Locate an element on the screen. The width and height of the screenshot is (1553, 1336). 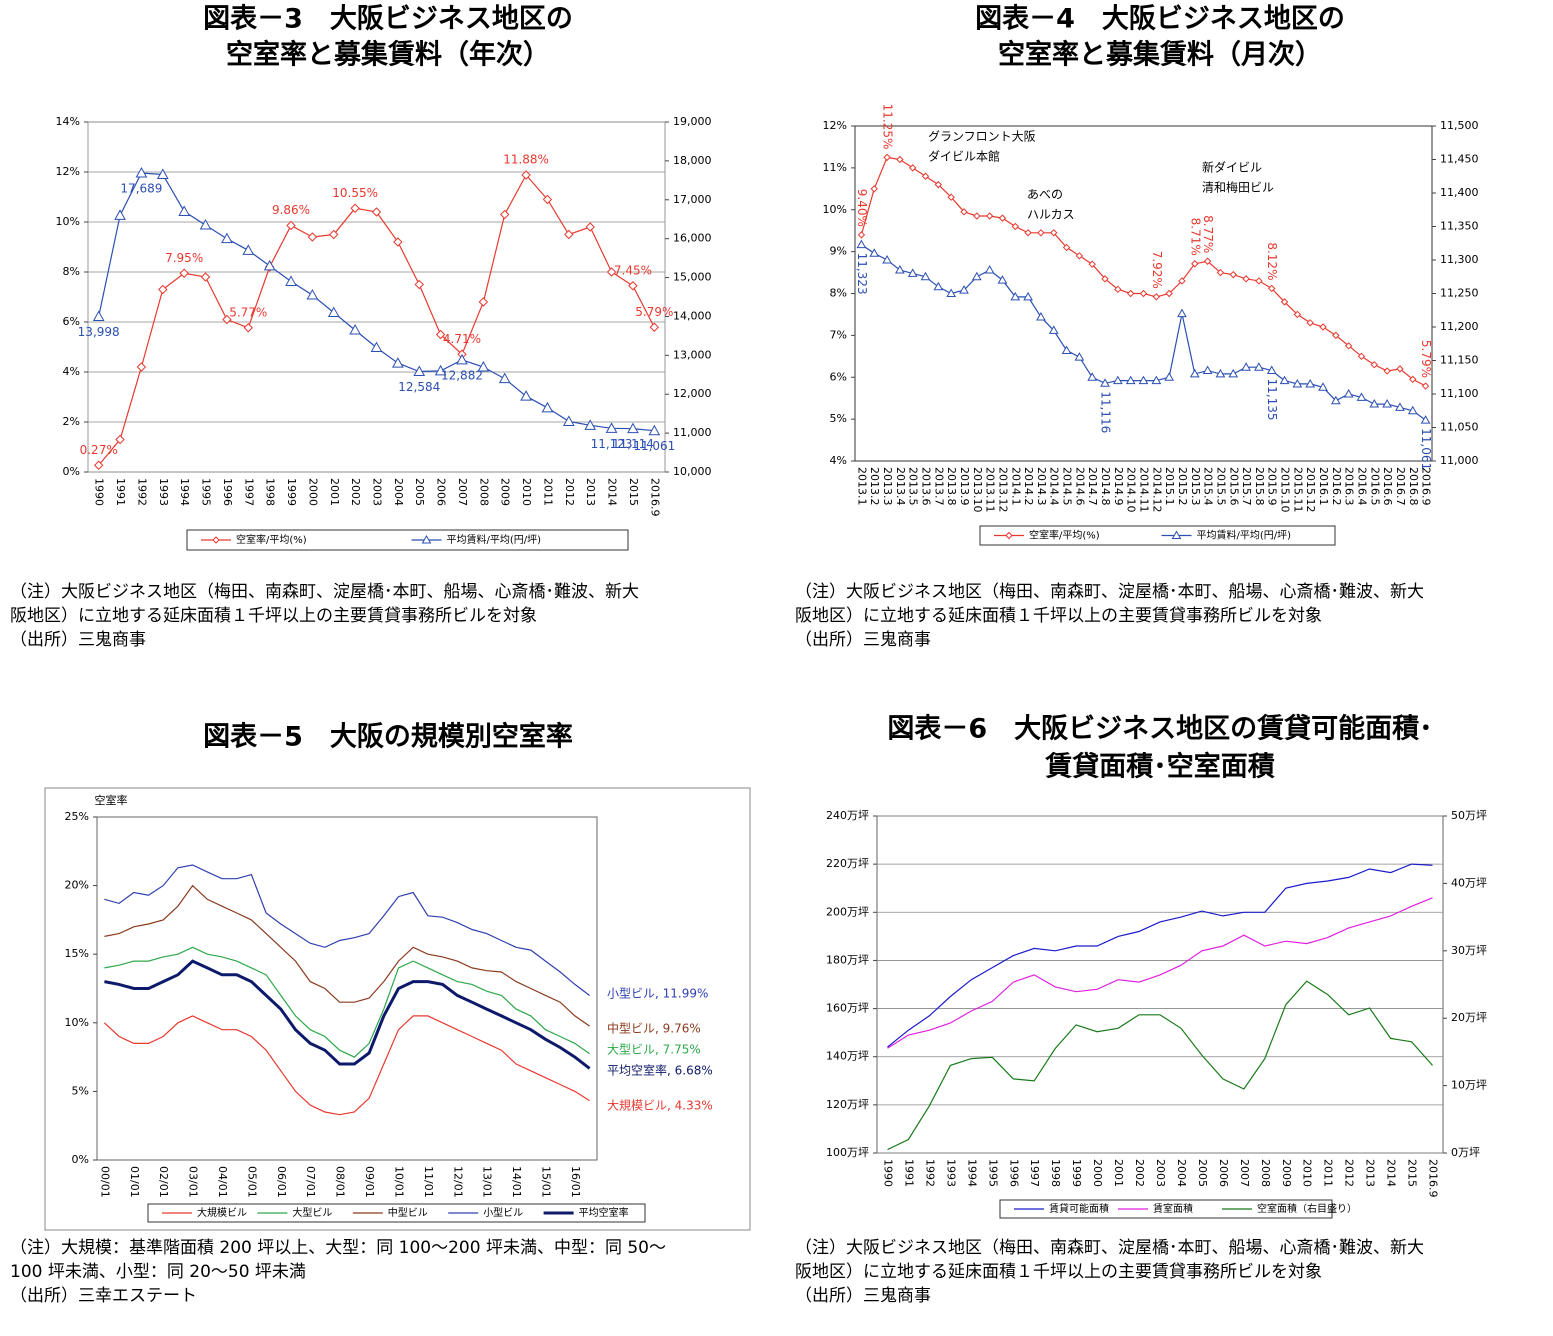
x-tick-label: 00/01 is located at coordinates (104, 1182).